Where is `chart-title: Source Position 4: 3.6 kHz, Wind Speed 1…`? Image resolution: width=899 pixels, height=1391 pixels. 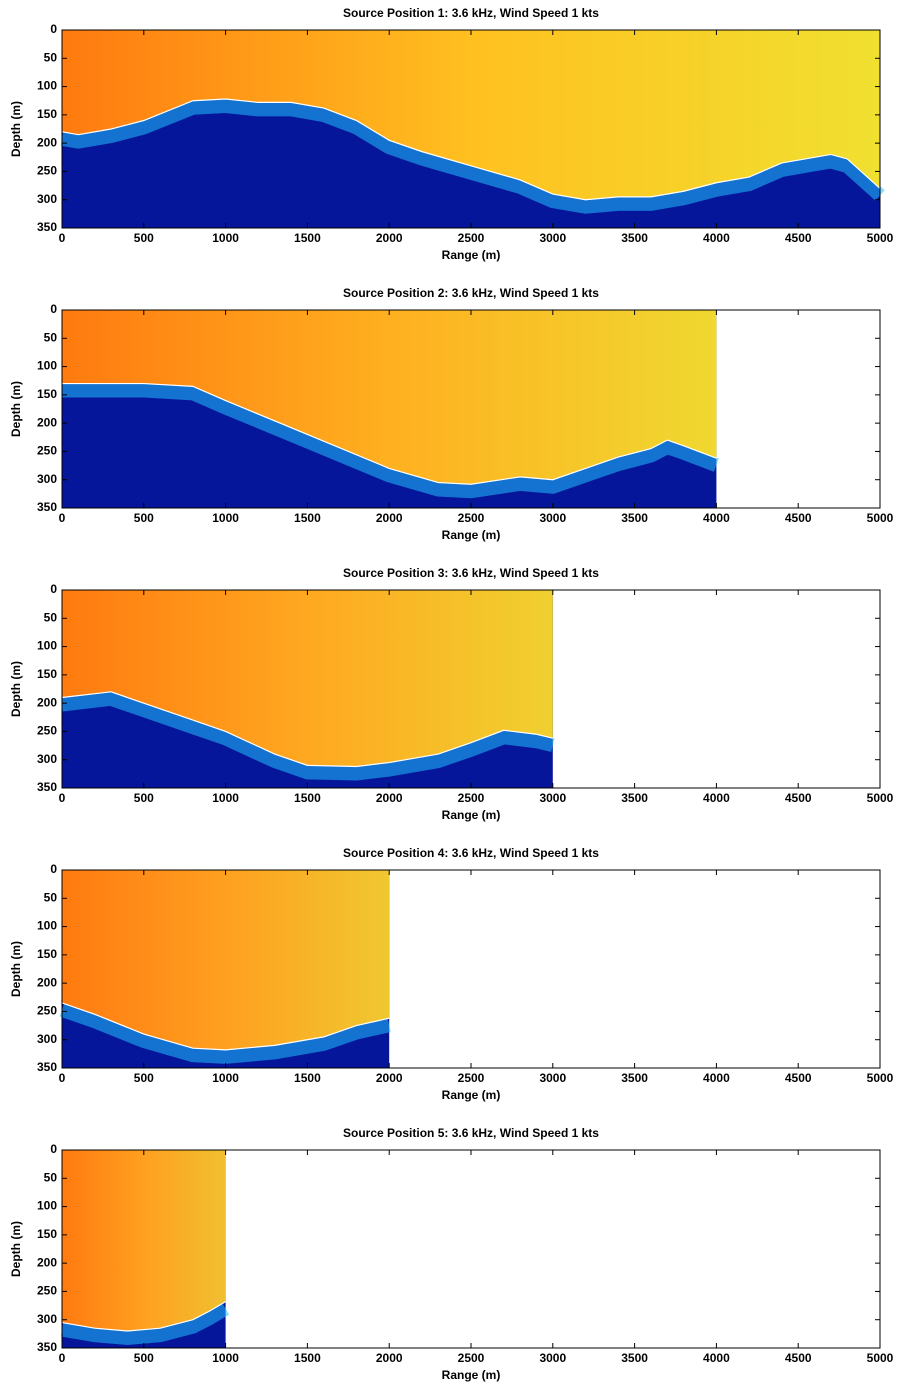 chart-title: Source Position 4: 3.6 kHz, Wind Speed 1… is located at coordinates (471, 853).